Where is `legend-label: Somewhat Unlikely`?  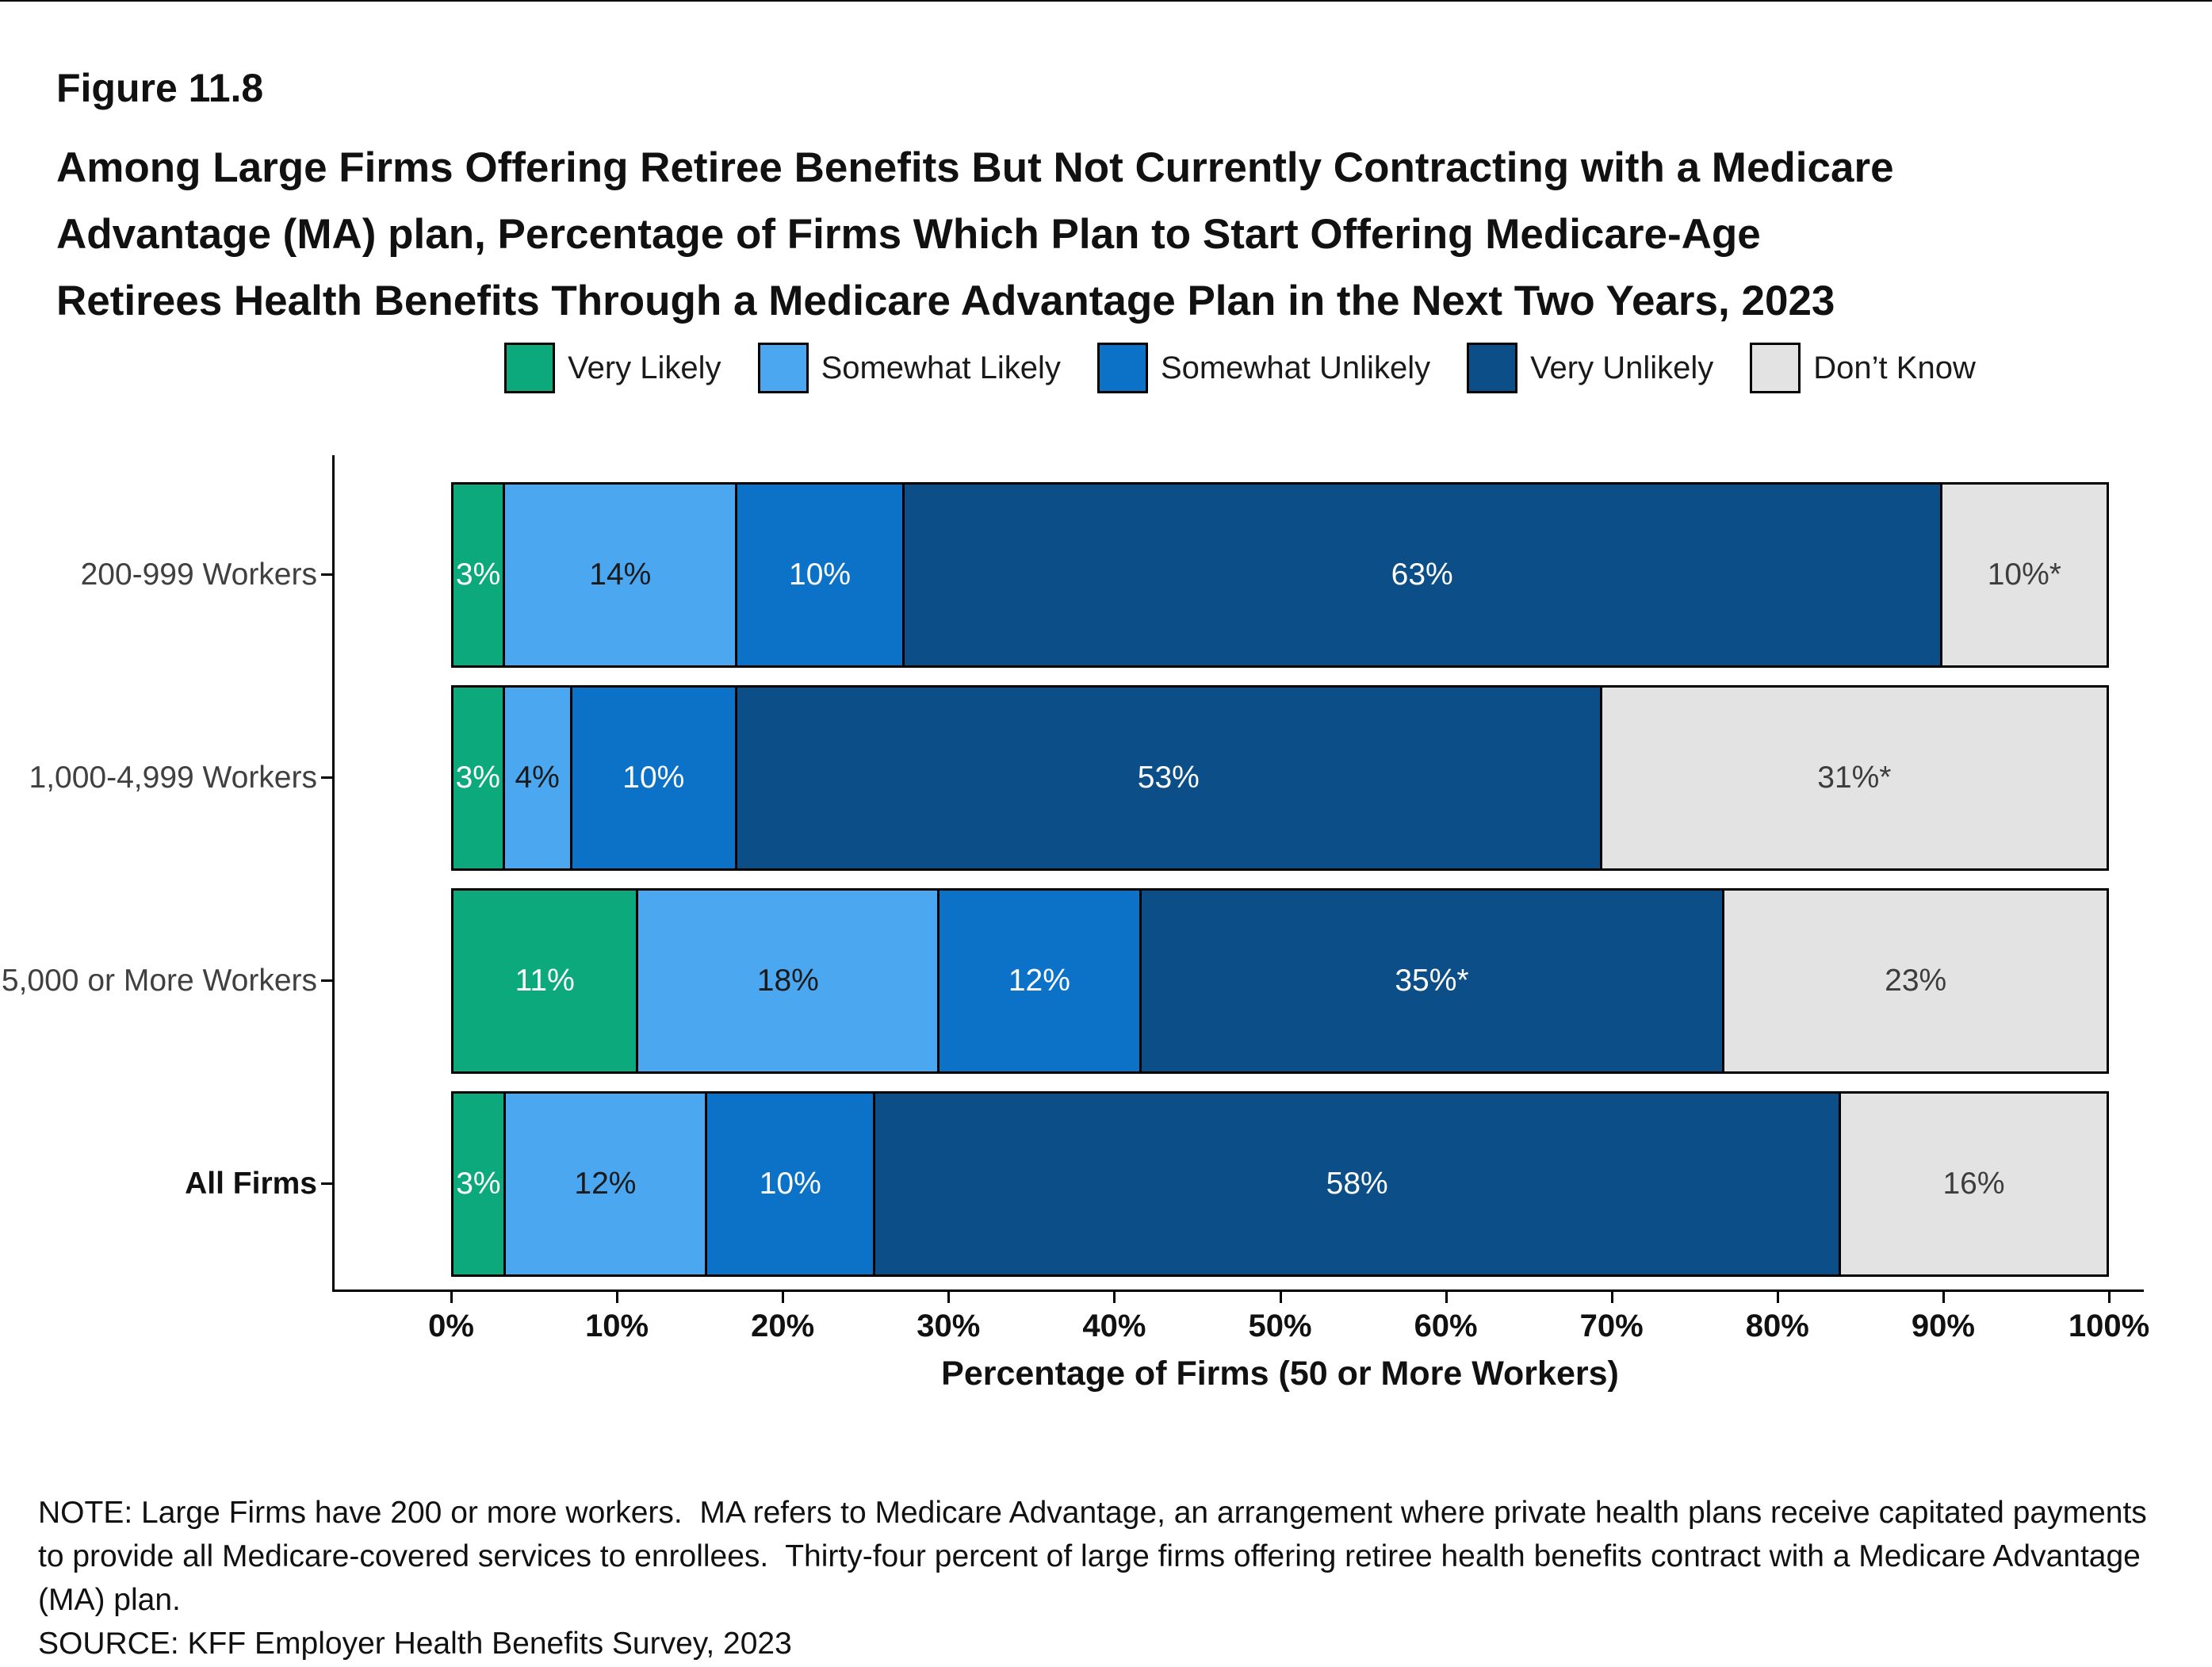 legend-label: Somewhat Unlikely is located at coordinates (1296, 367).